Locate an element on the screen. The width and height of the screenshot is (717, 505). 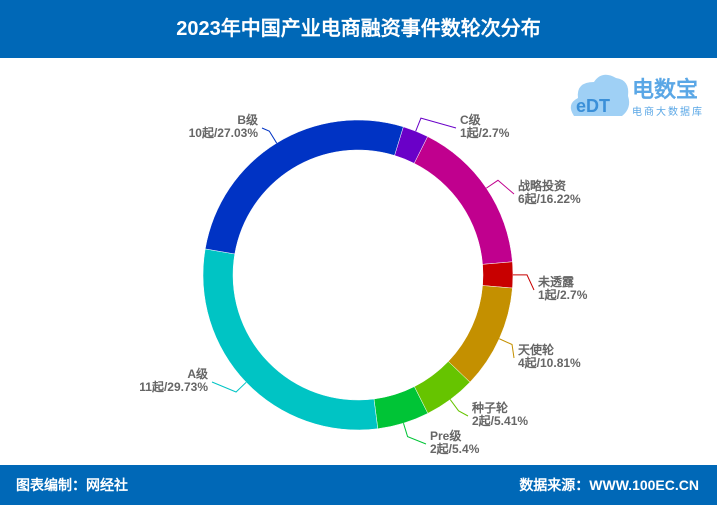
footer-editor: 图表编制：网经社 is located at coordinates (72, 485).